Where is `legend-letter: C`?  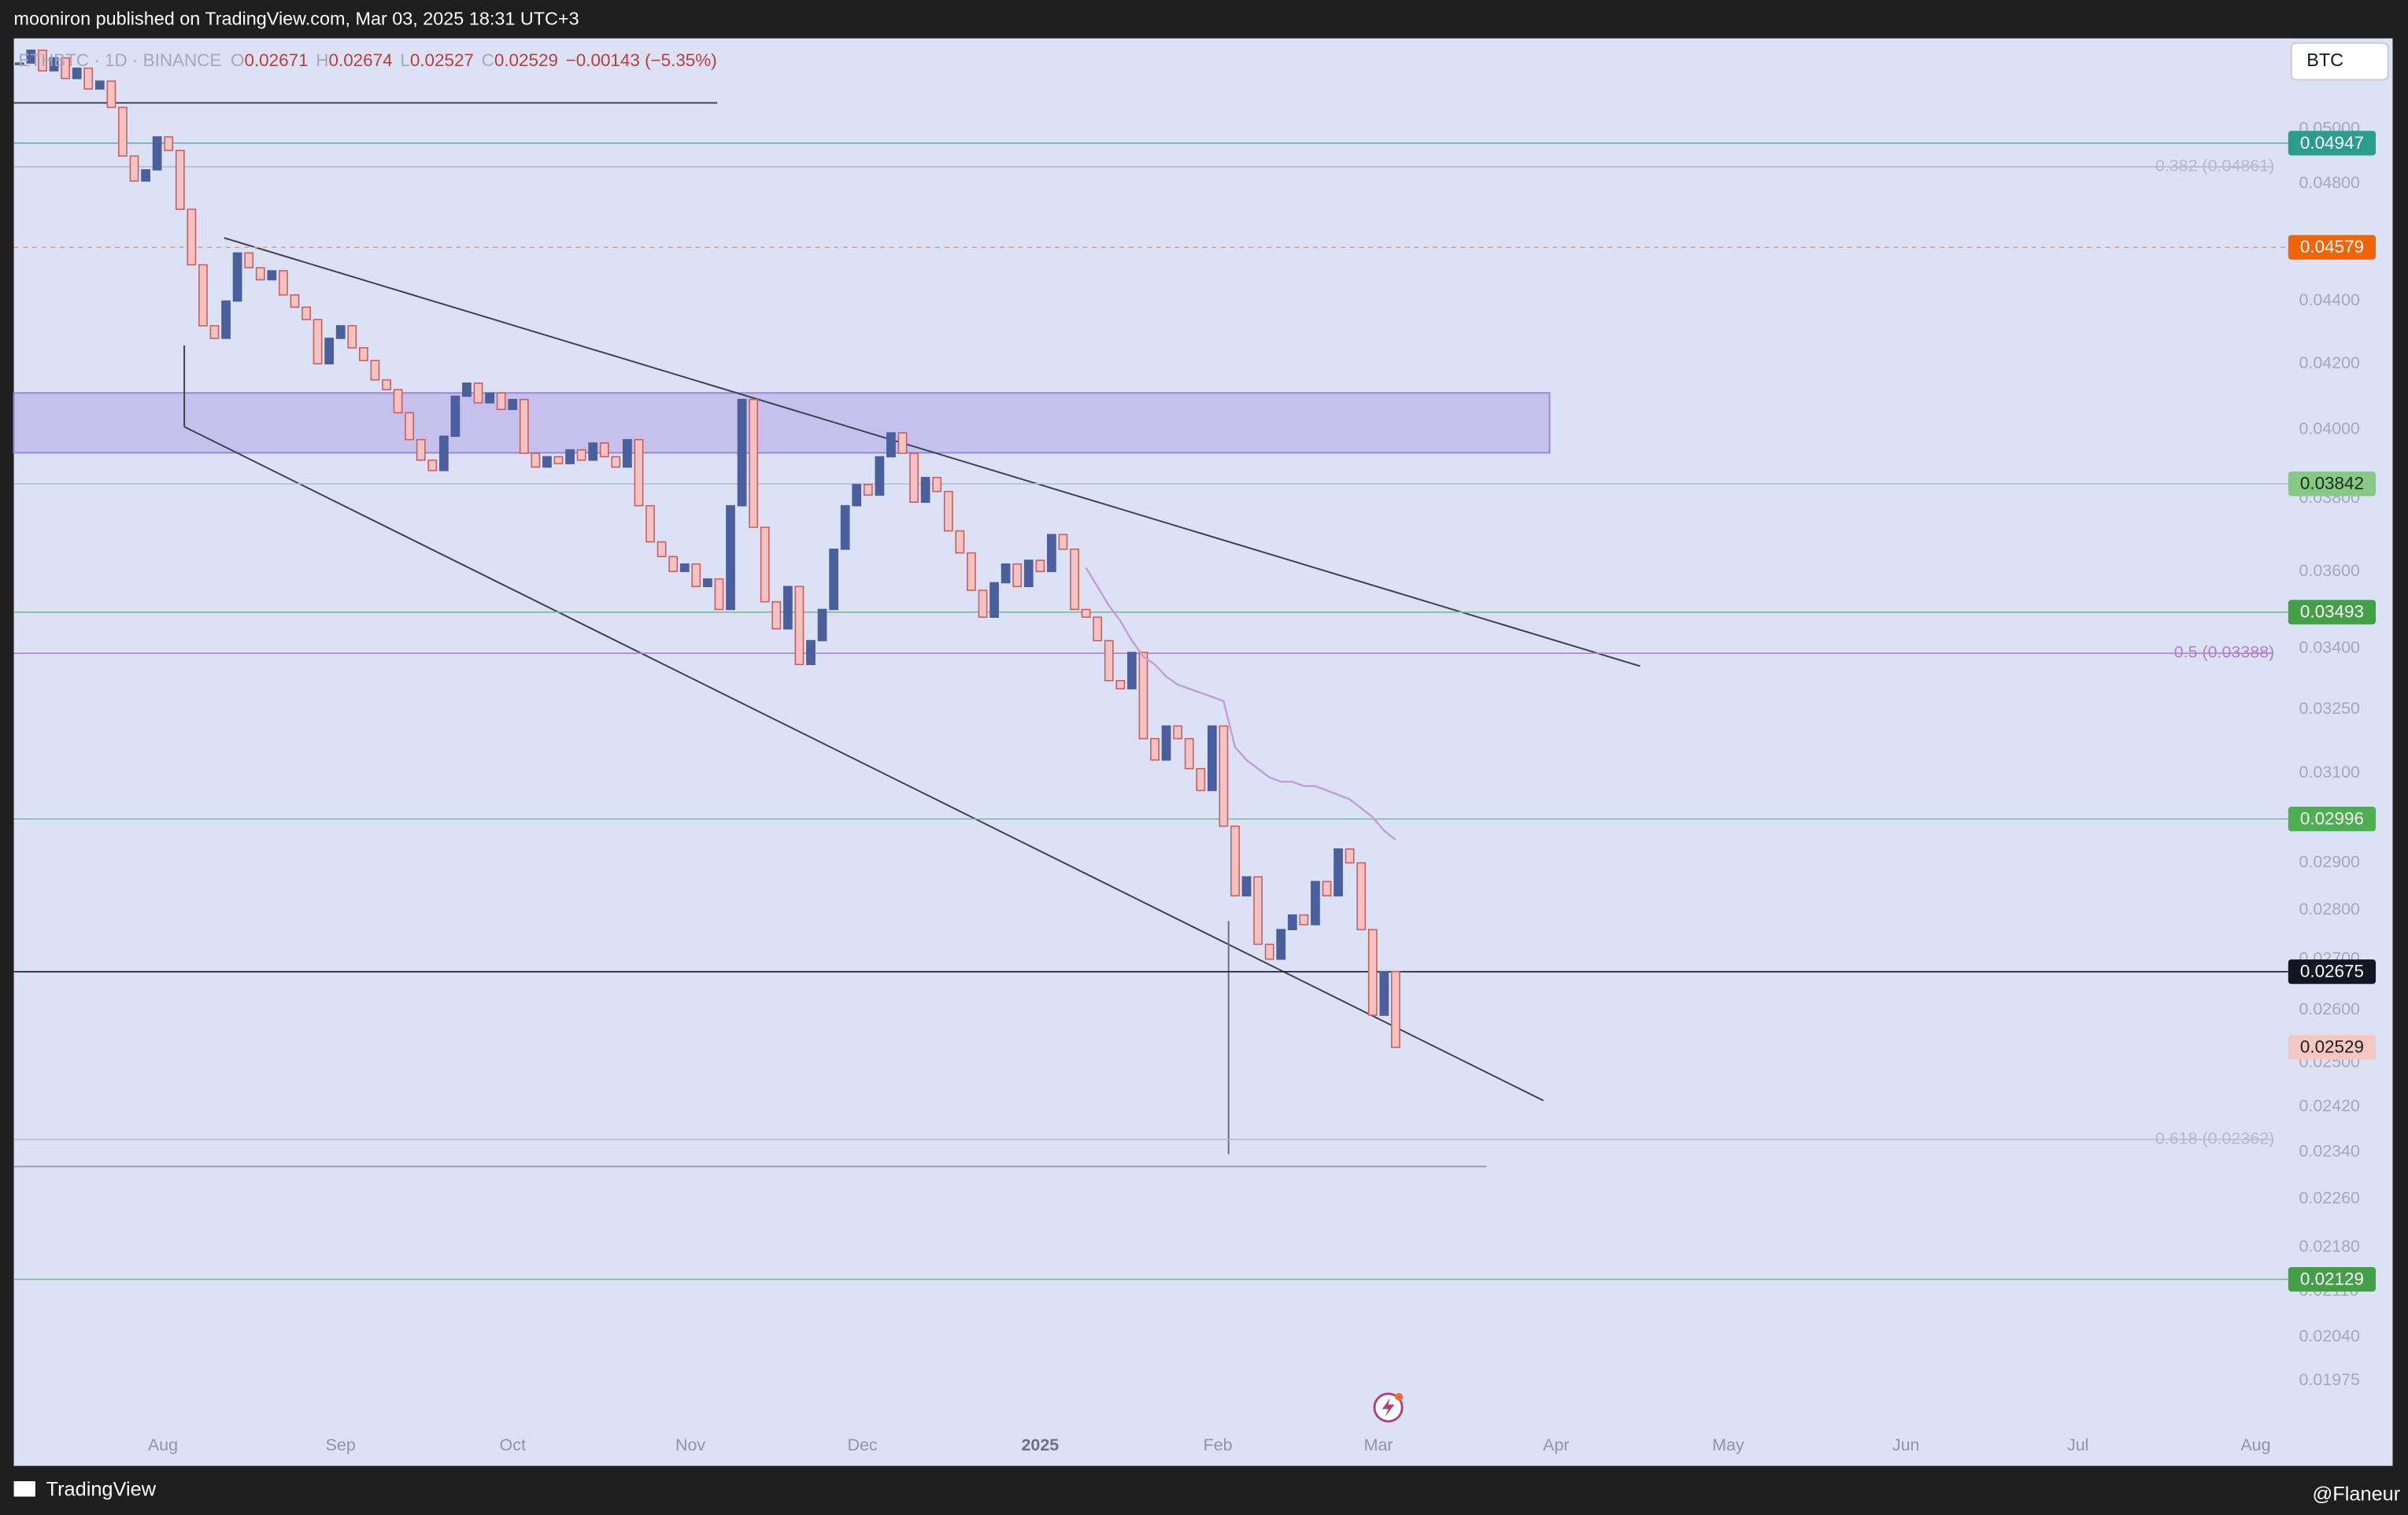 legend-letter: C is located at coordinates (488, 60).